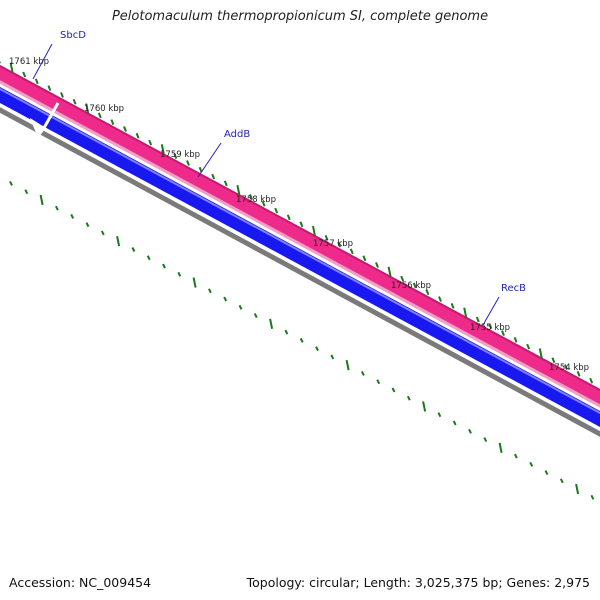  Describe the element at coordinates (80, 582) in the screenshot. I see `accession-label: Accession: NC_009454` at that location.